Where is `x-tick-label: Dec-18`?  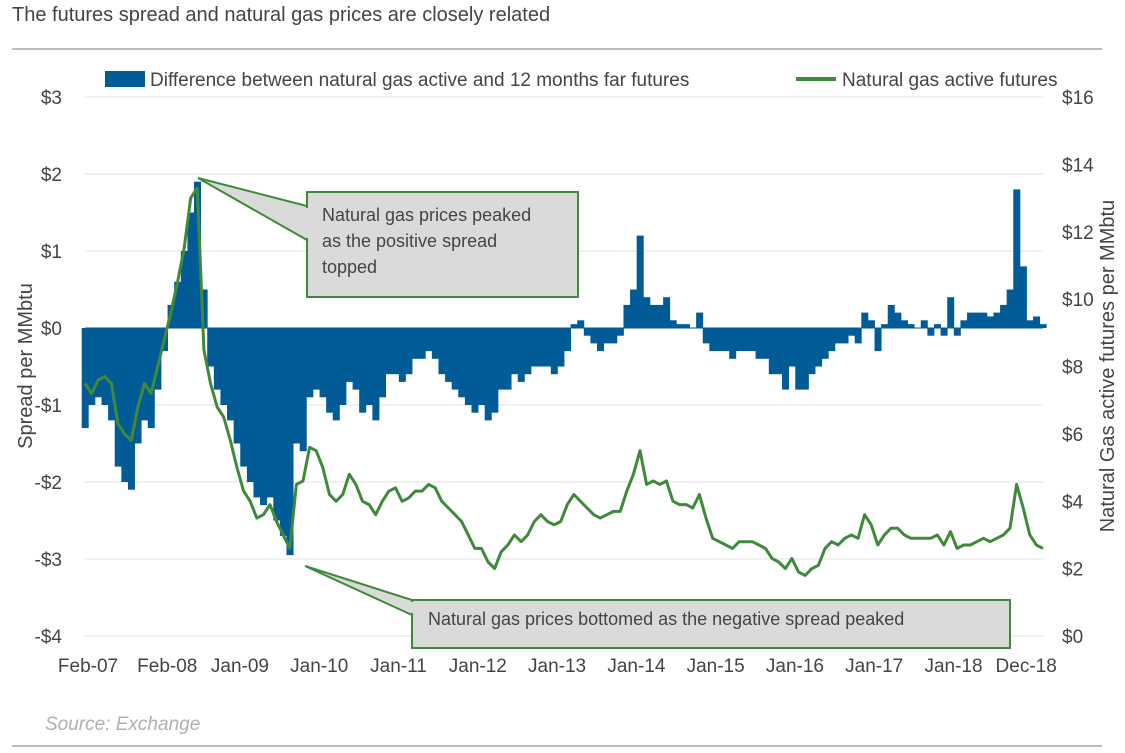
x-tick-label: Dec-18 is located at coordinates (1026, 666).